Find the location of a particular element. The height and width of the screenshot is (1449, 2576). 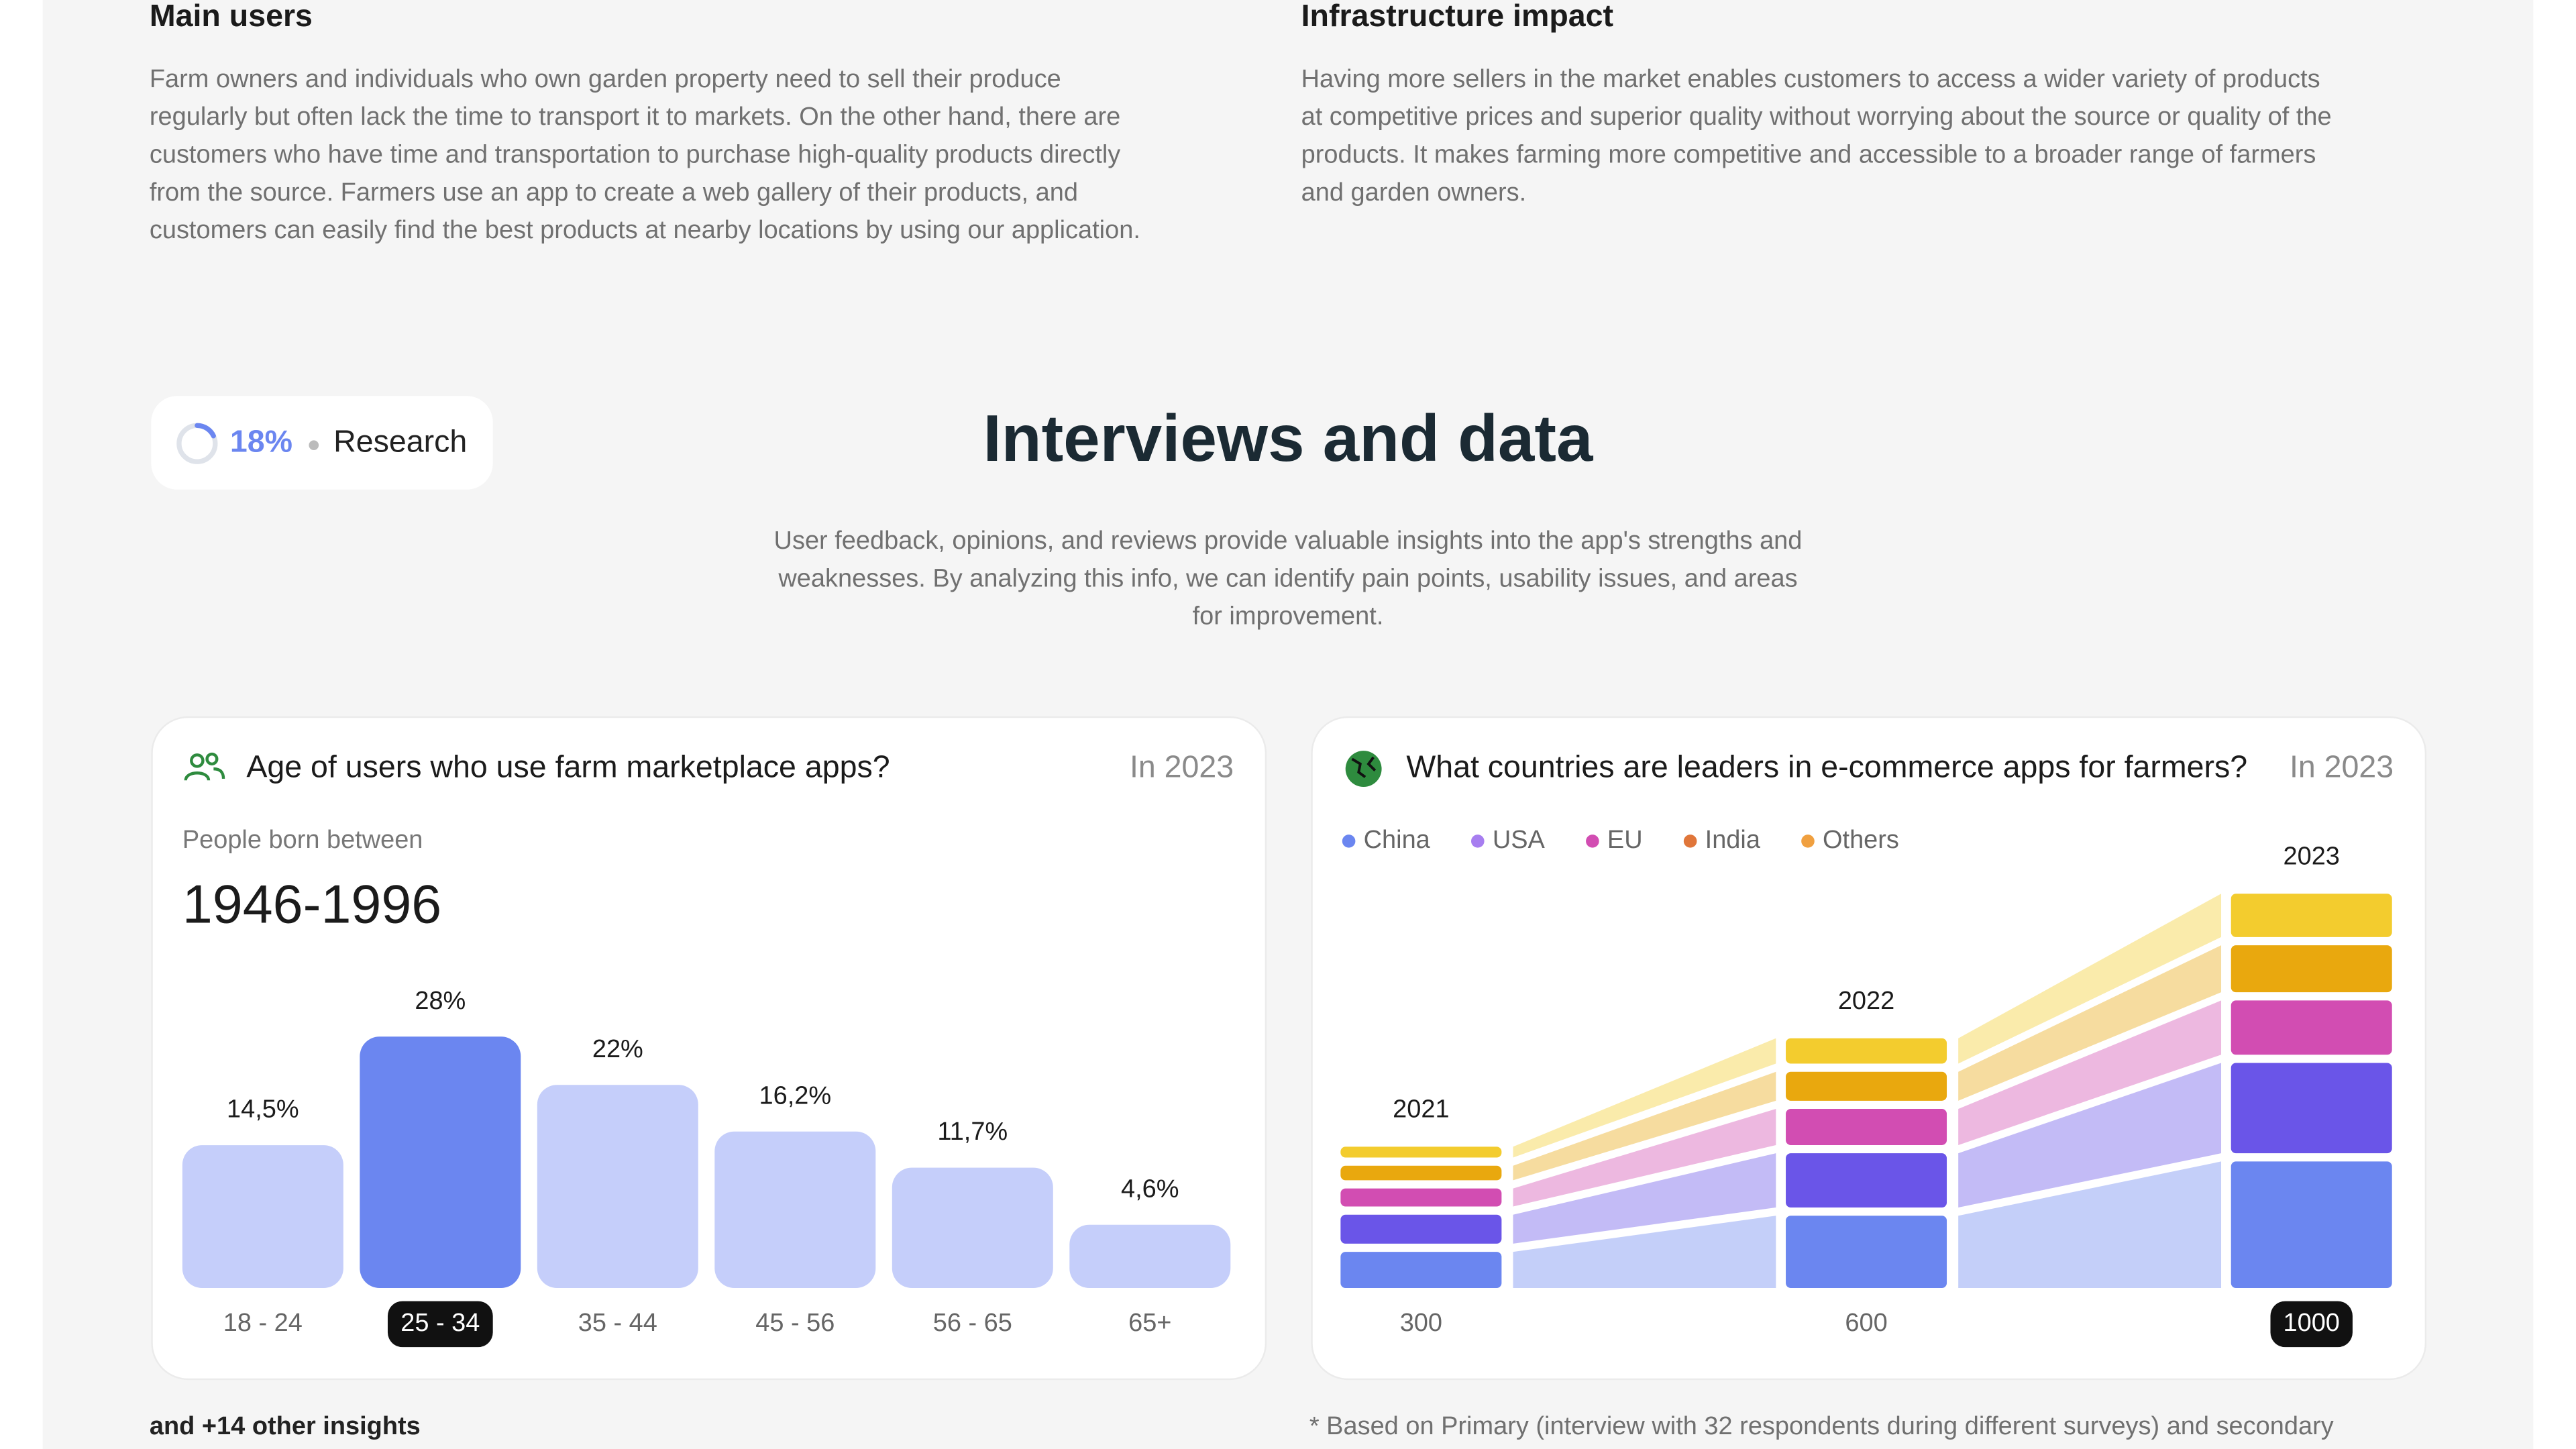

research-pill is located at coordinates (322, 443).